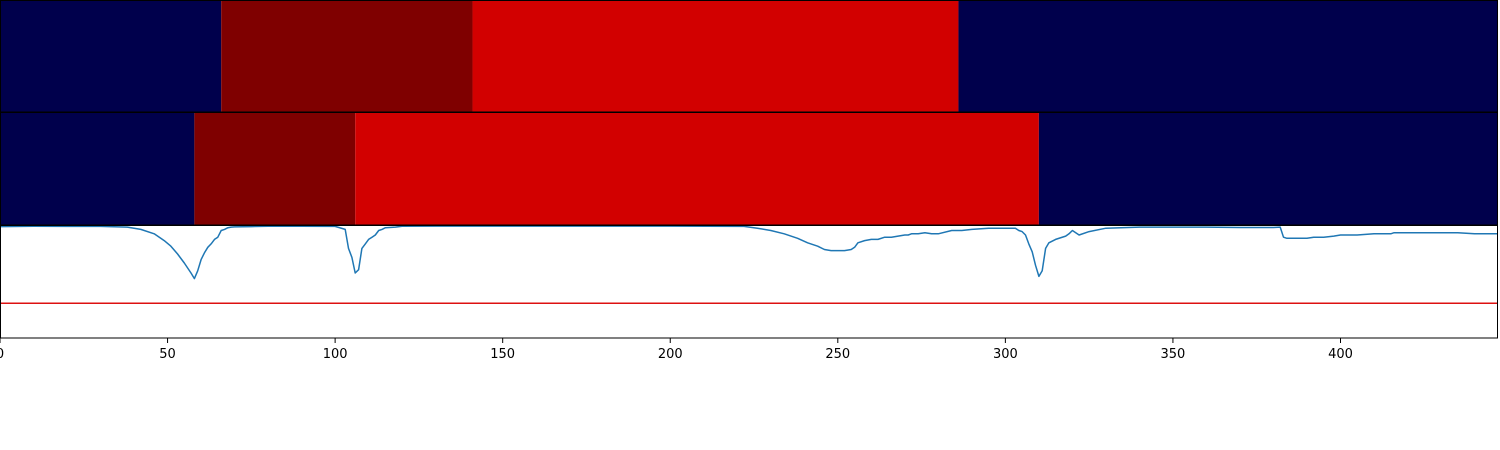 The width and height of the screenshot is (1500, 450). Describe the element at coordinates (837, 354) in the screenshot. I see `x-tick-label-5: 250` at that location.